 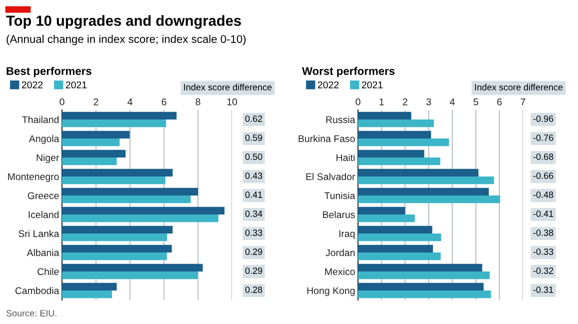 I want to click on text: 0.50, so click(x=253, y=157).